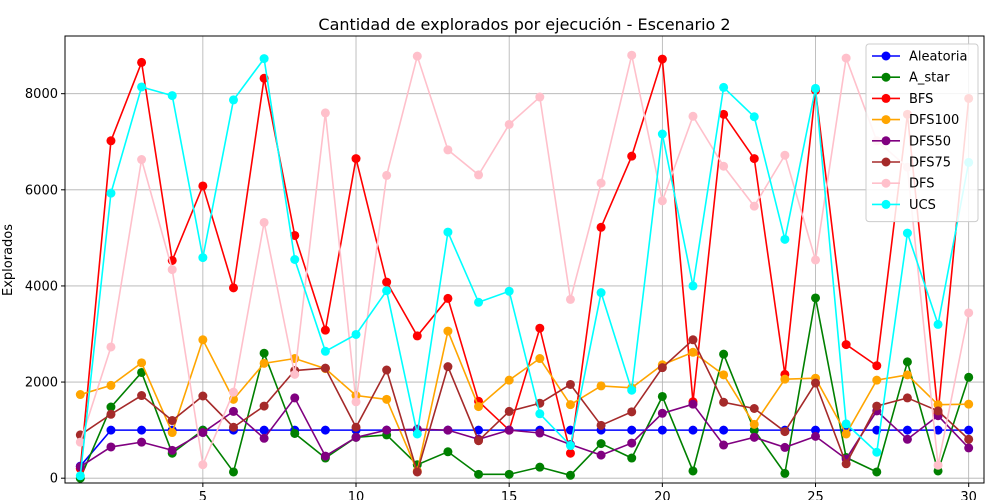 The height and width of the screenshot is (500, 1000). What do you see at coordinates (524, 448) in the screenshot?
I see `series-line` at bounding box center [524, 448].